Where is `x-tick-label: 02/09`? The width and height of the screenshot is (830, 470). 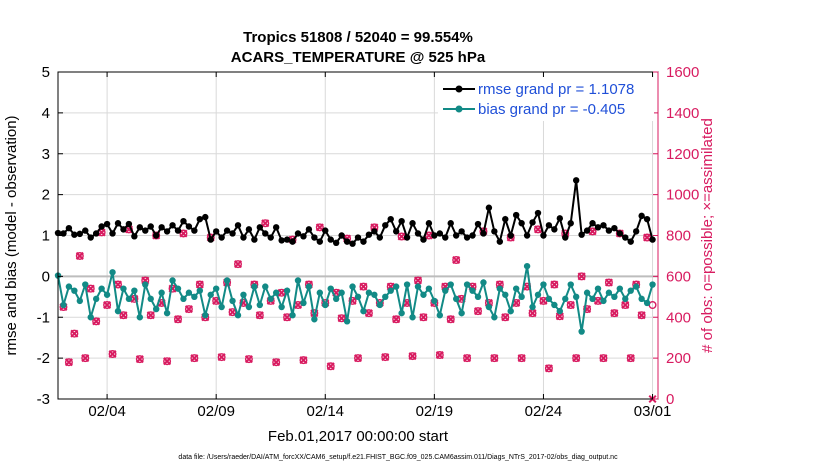
x-tick-label: 02/09 is located at coordinates (216, 411).